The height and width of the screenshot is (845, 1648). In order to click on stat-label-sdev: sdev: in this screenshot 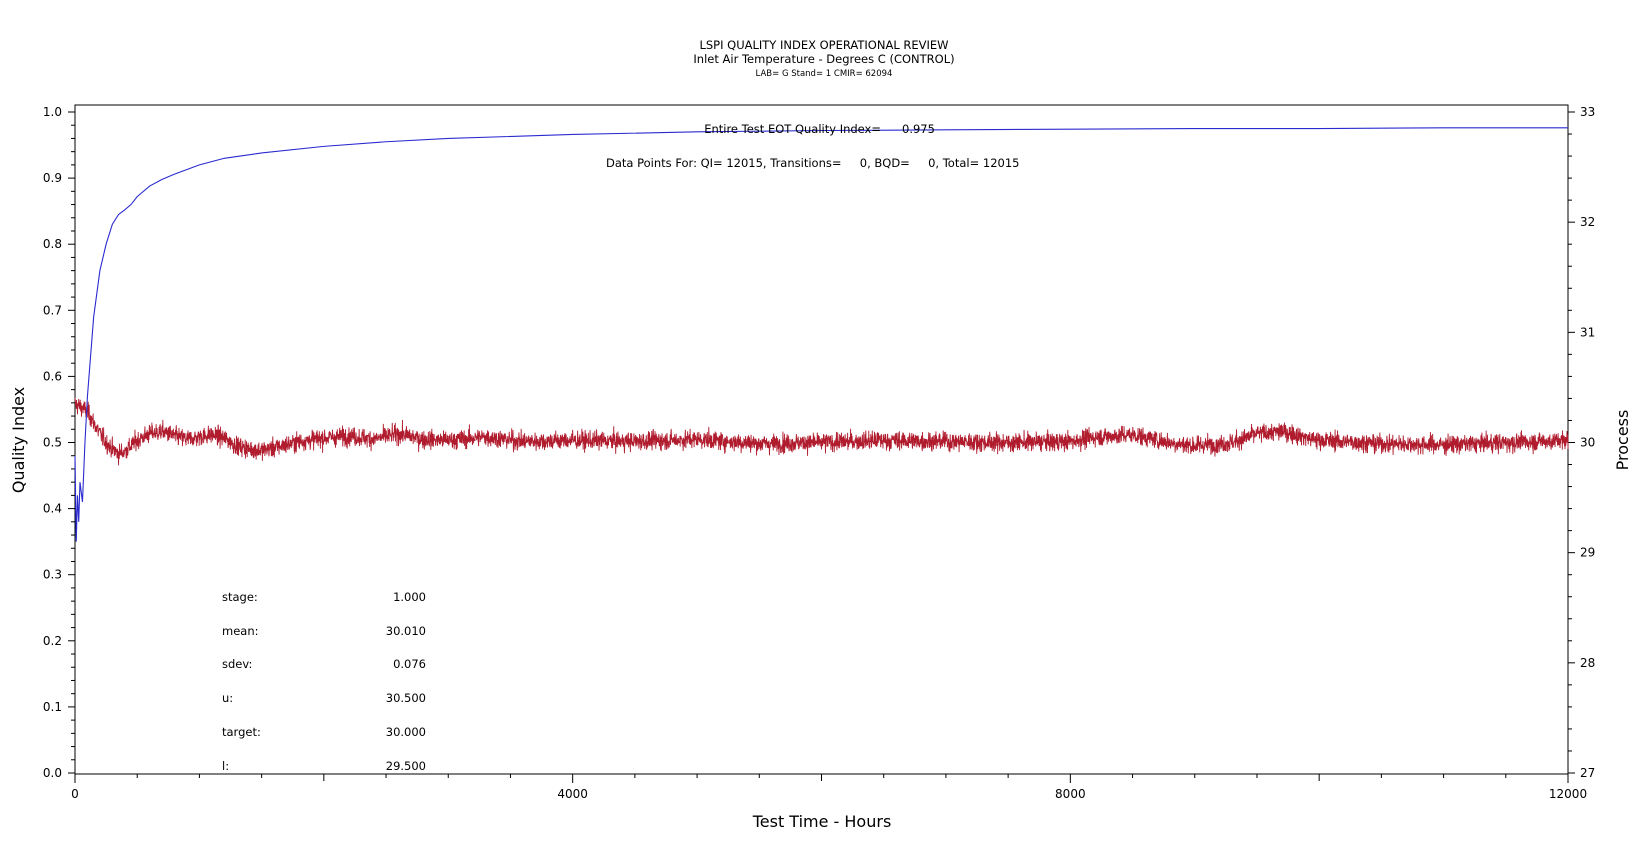, I will do `click(237, 664)`.